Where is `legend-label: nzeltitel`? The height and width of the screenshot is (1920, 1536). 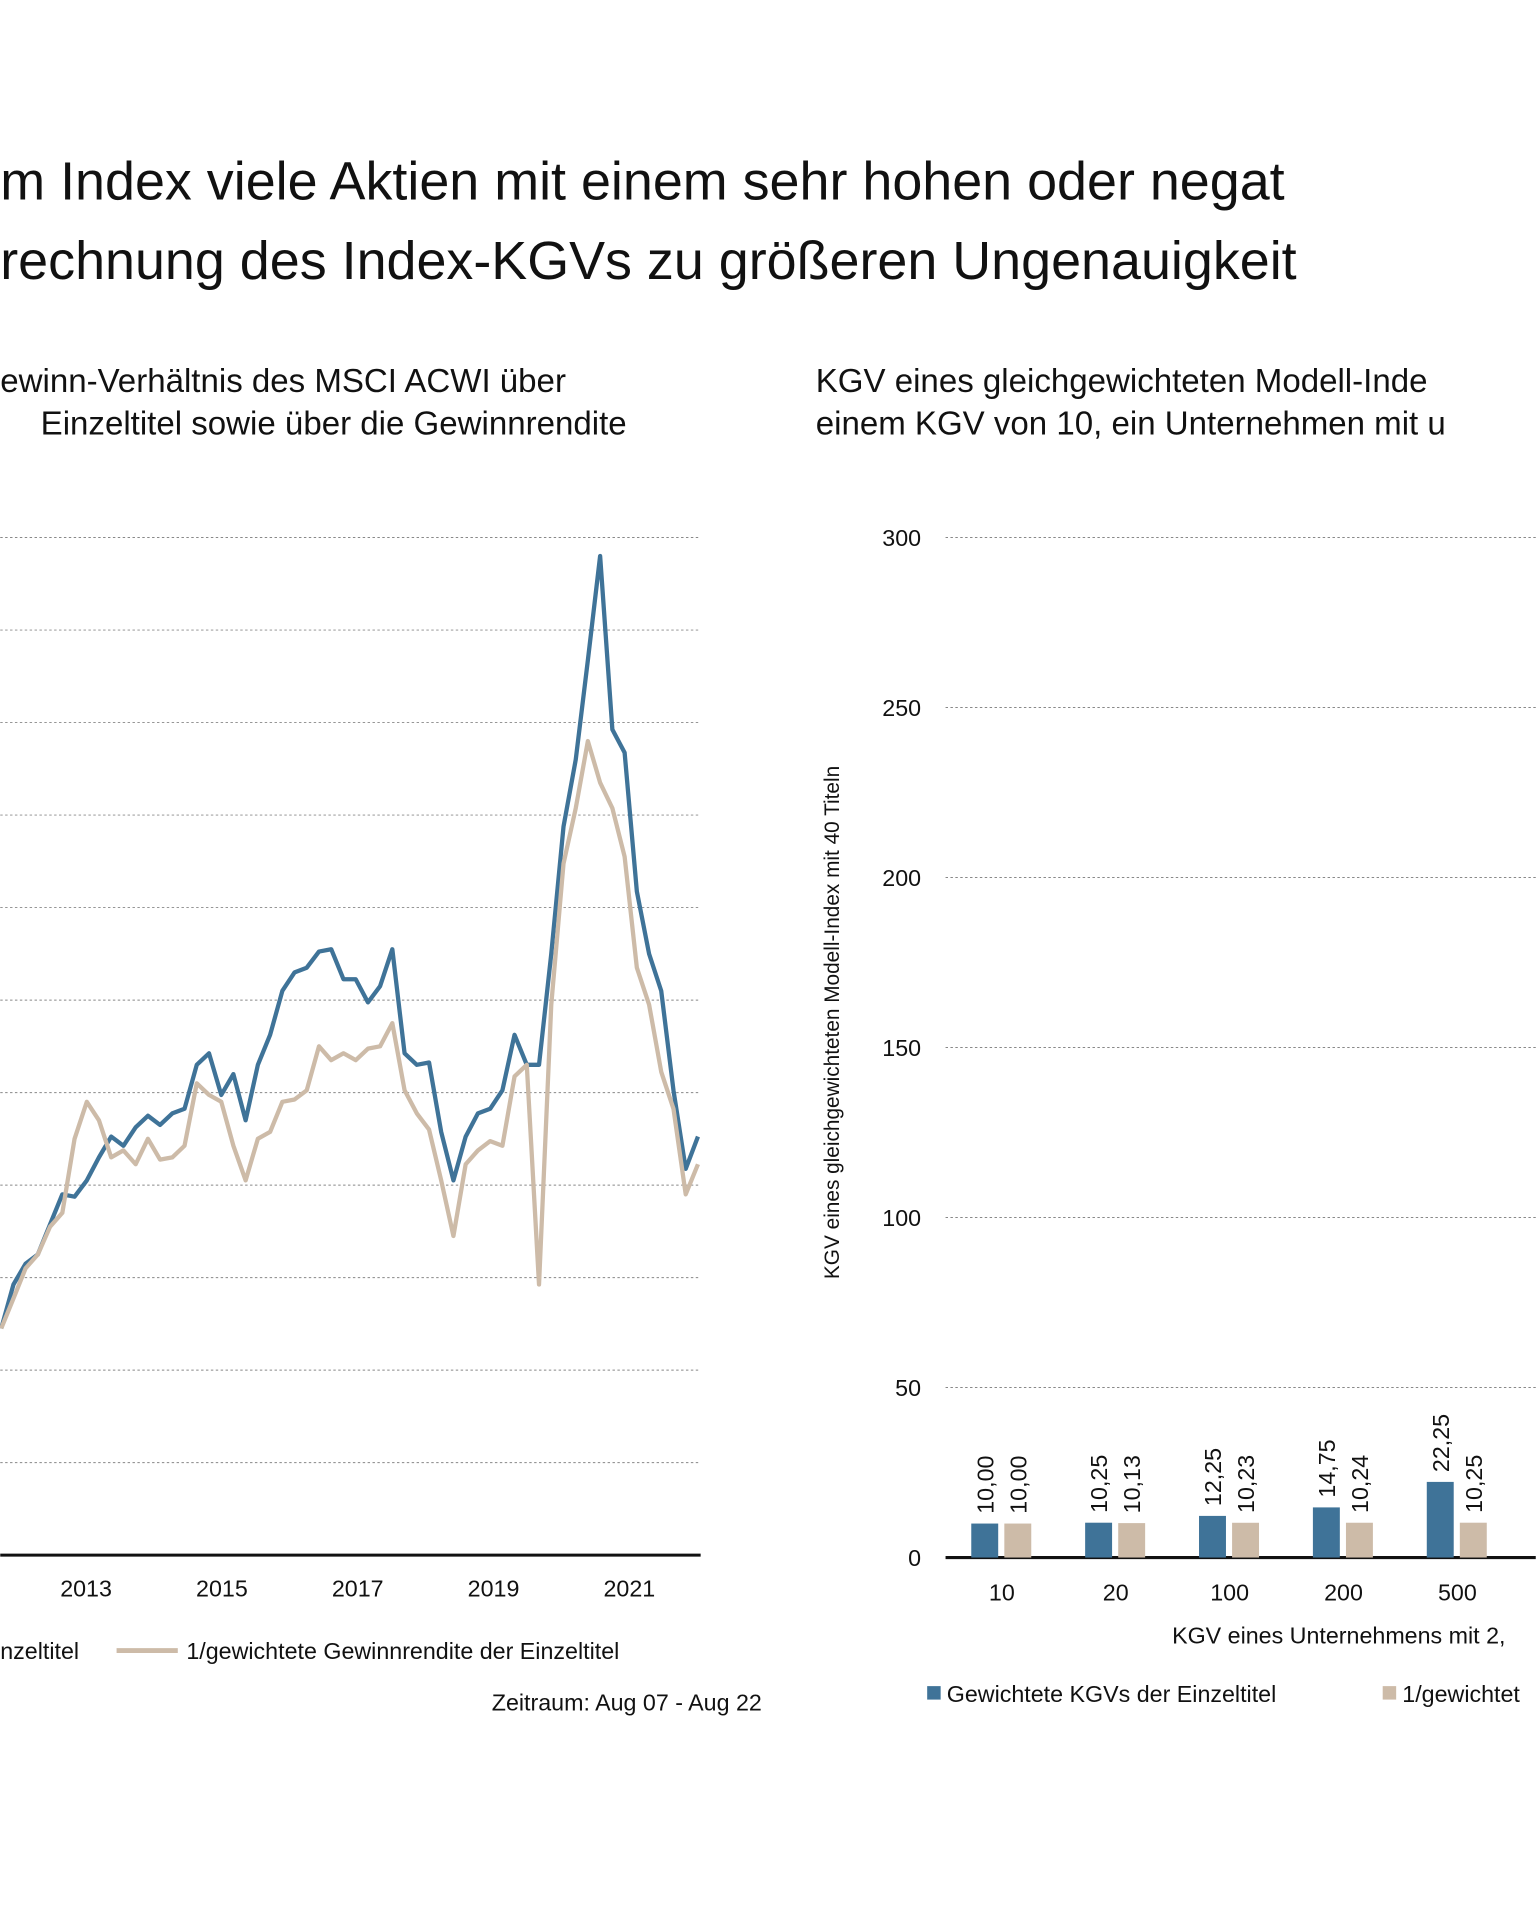 legend-label: nzeltitel is located at coordinates (39, 1651).